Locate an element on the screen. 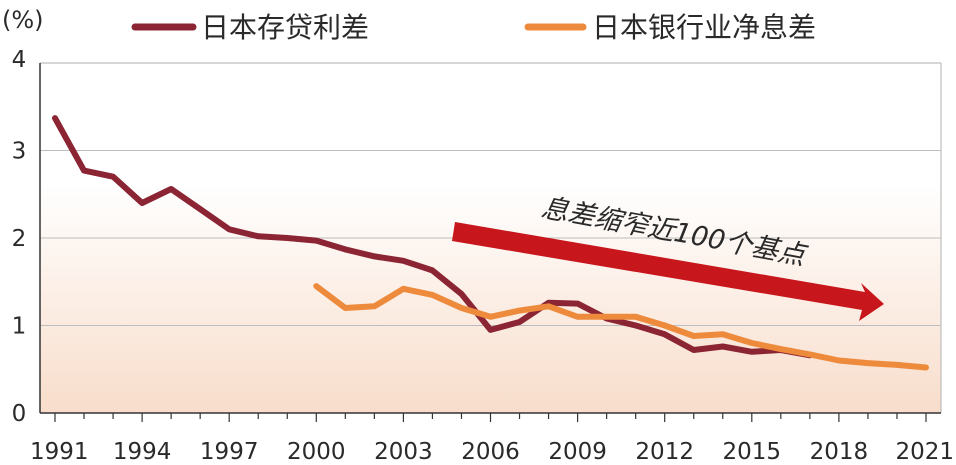  trend-arrow is located at coordinates (668, 271).